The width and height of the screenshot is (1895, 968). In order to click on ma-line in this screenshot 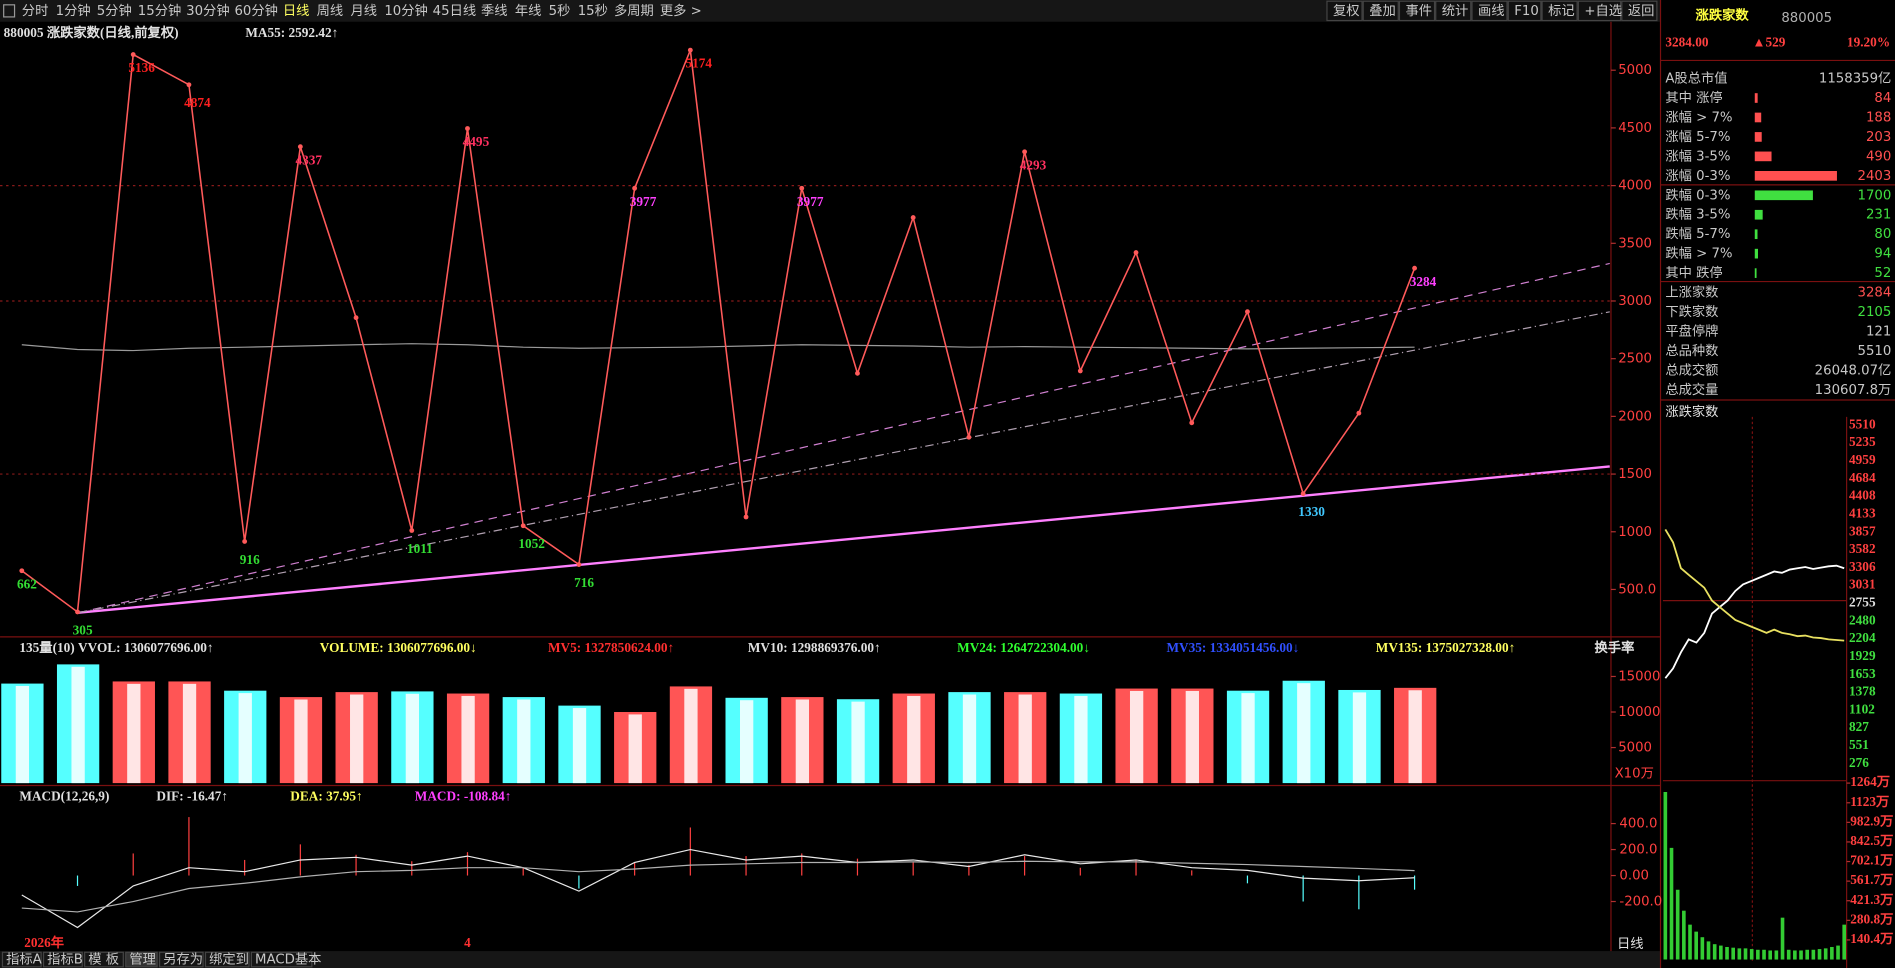, I will do `click(718, 347)`.